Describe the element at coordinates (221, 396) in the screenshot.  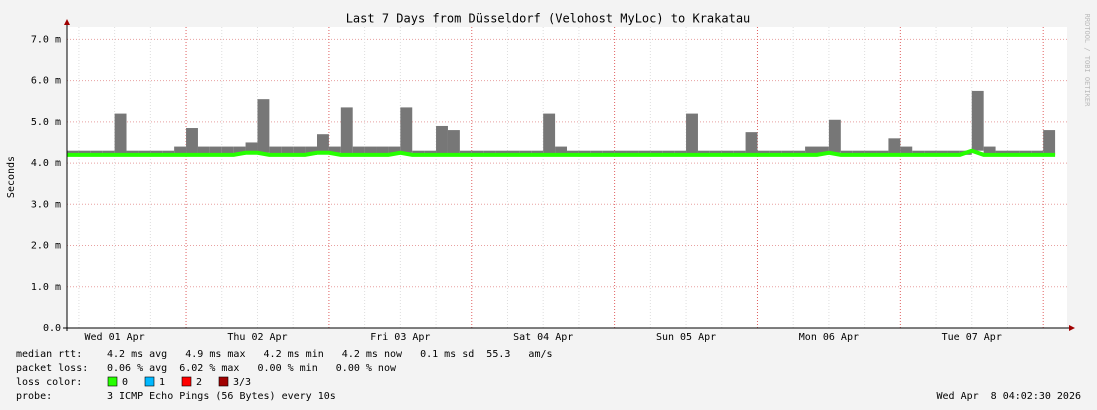
I see `probe-text: 3 ICMP Echo Pings (56 Bytes) every 10s` at that location.